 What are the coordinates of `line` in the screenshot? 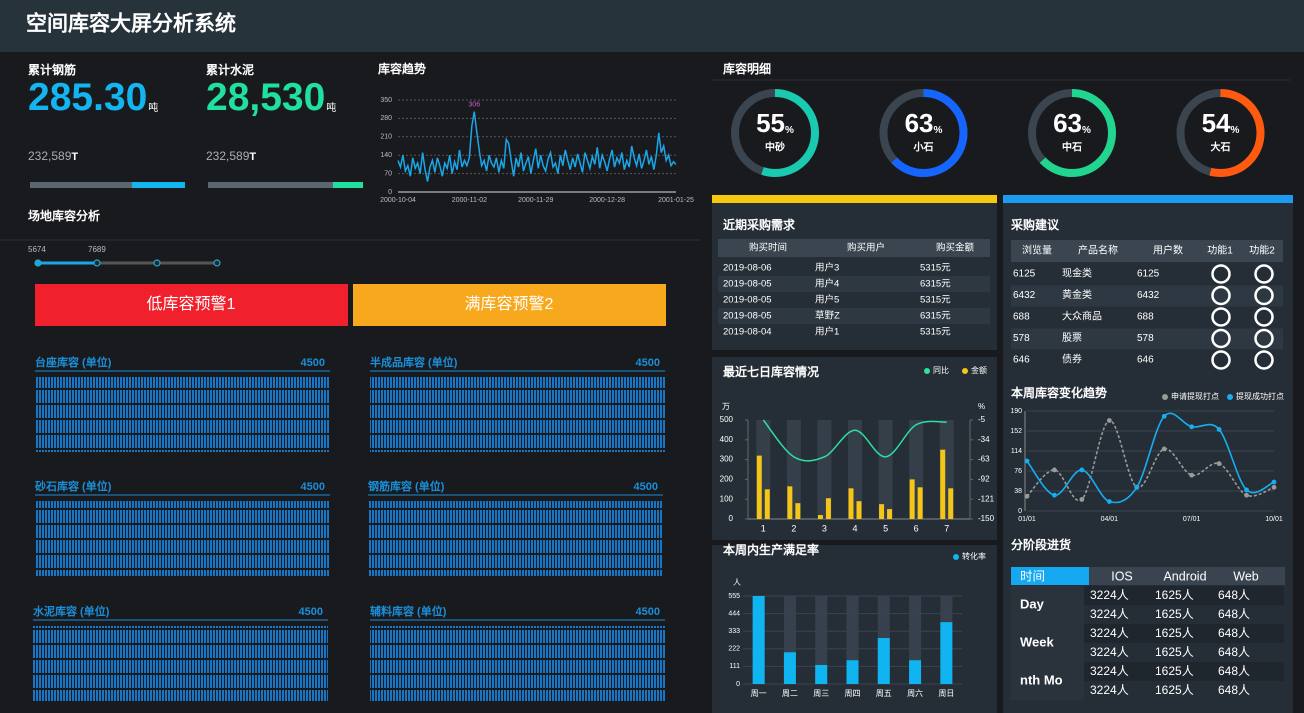 It's located at (1150, 460).